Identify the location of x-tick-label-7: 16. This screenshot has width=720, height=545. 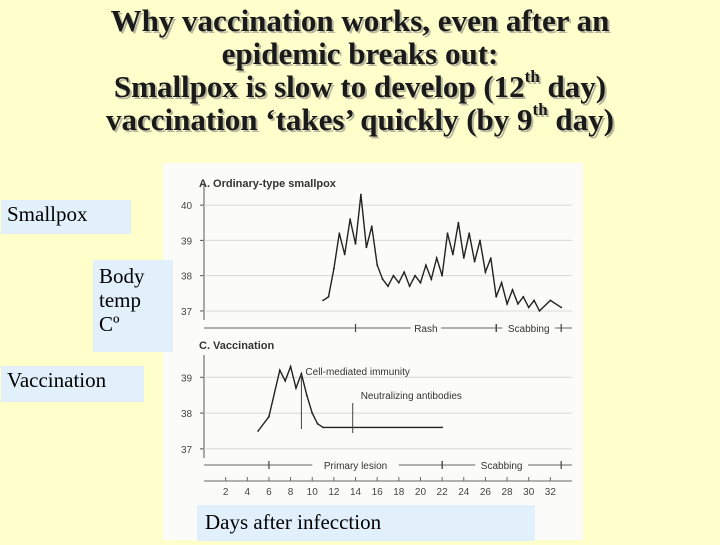
(378, 492).